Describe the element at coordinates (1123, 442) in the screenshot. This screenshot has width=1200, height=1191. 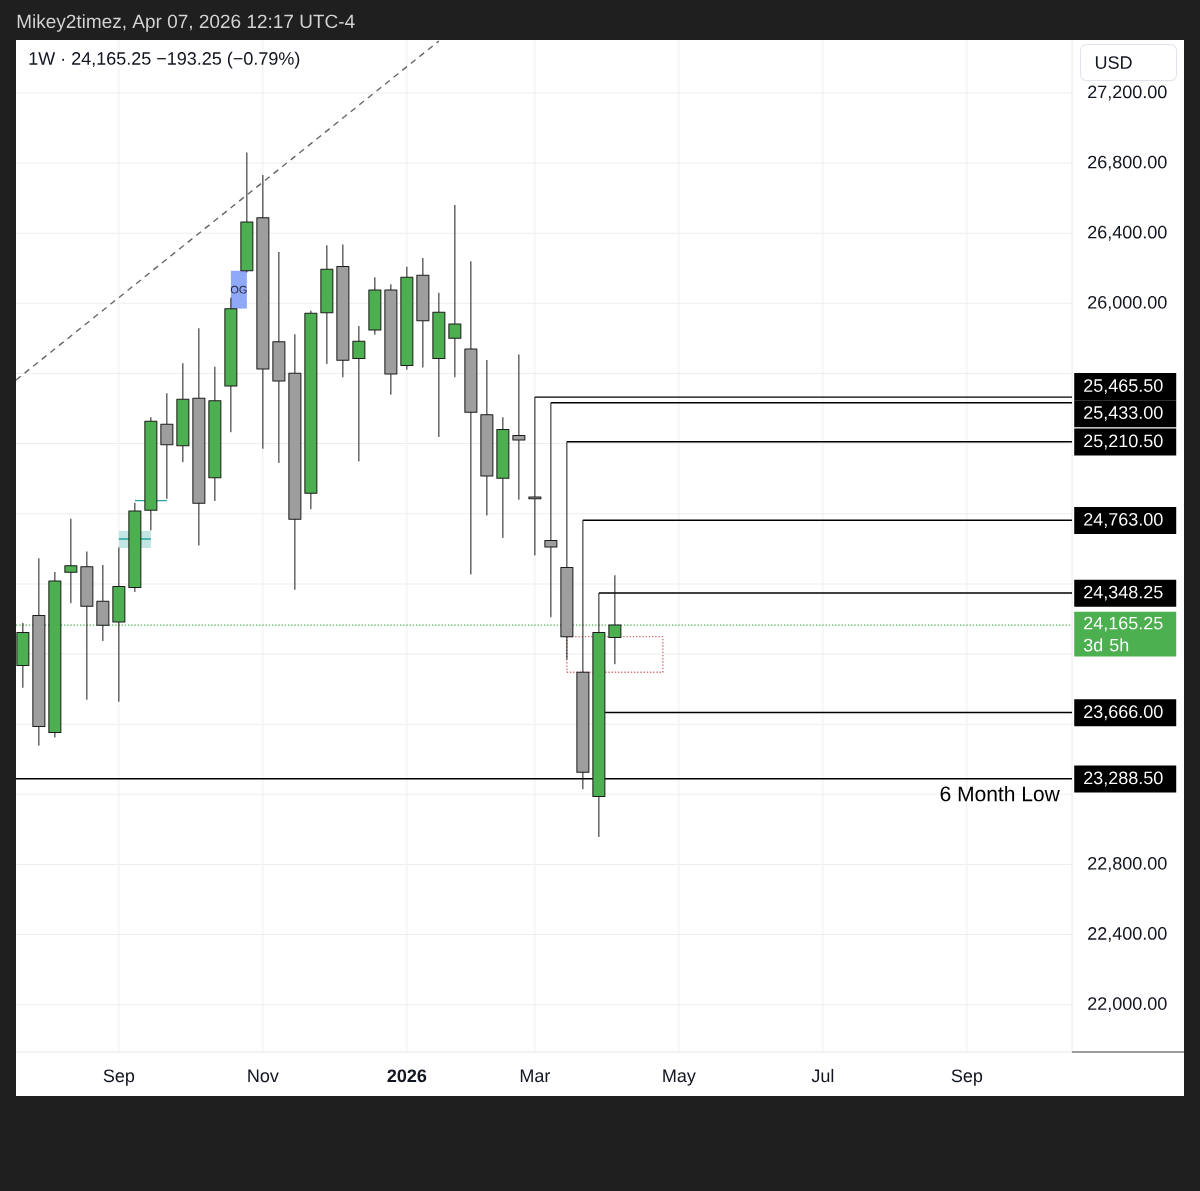
I see `data-label: 25,210.50` at that location.